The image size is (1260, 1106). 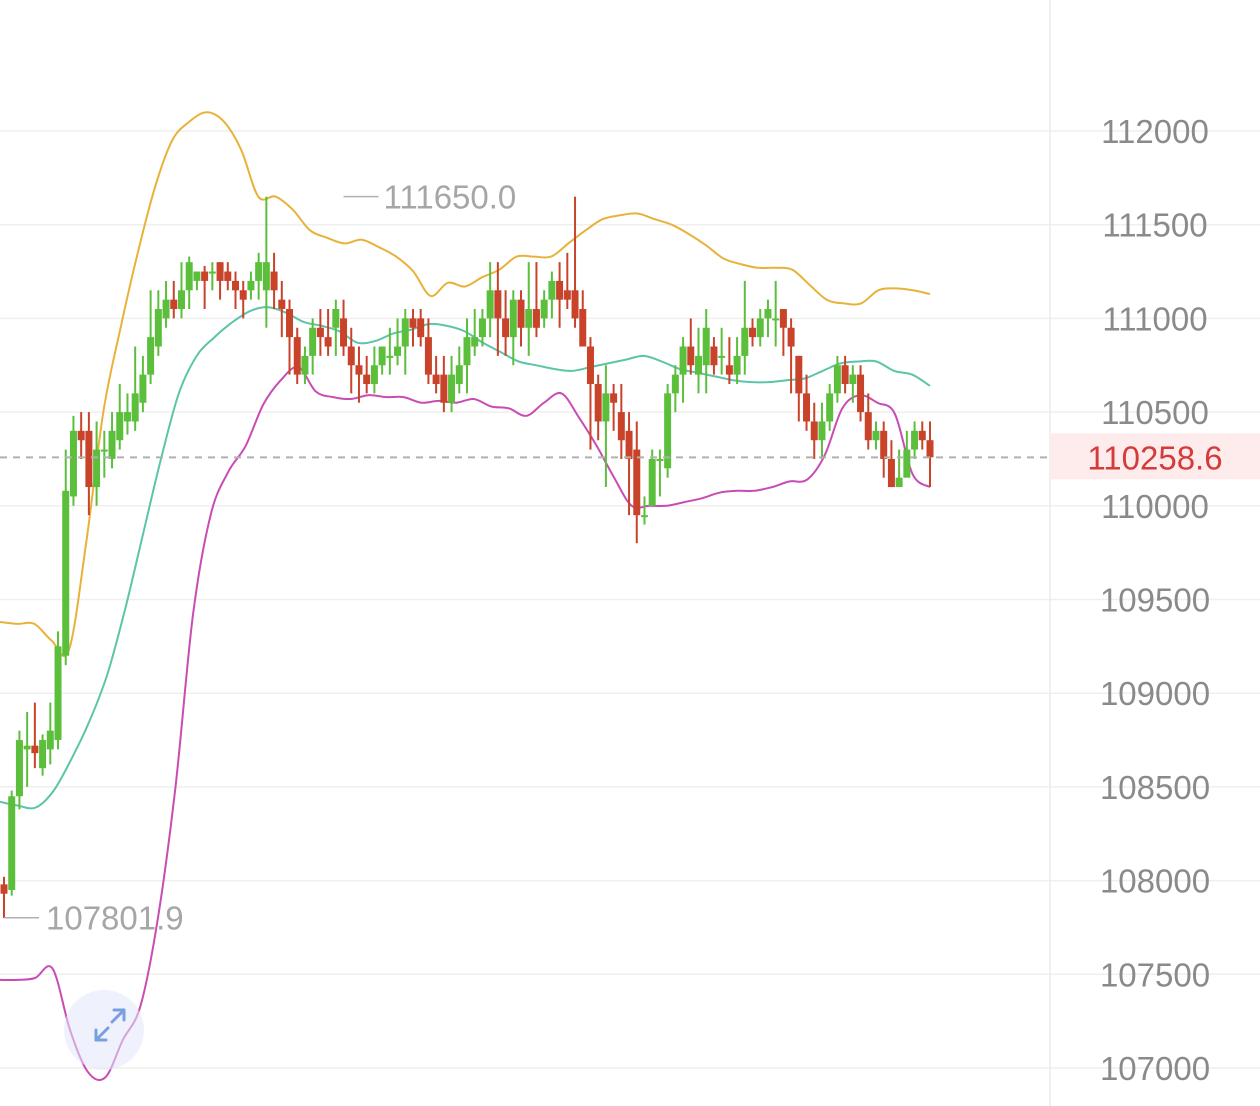 I want to click on last-price-tag, so click(x=1155, y=456).